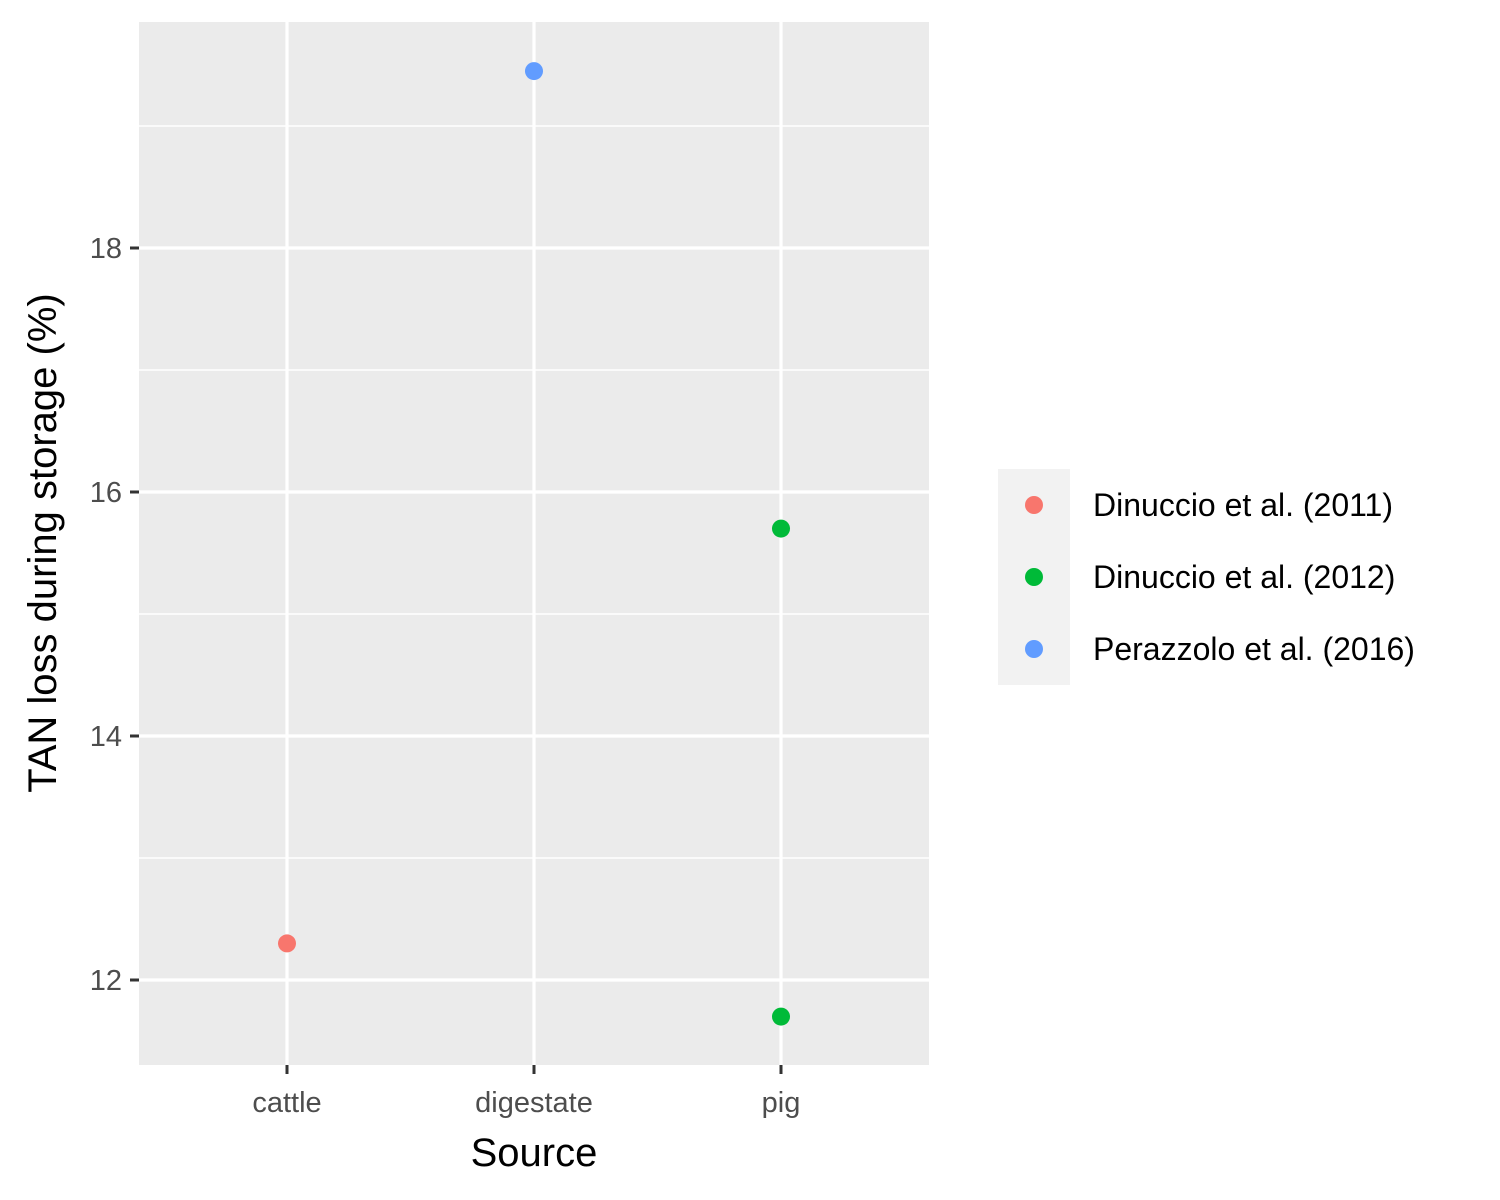 This screenshot has width=1500, height=1200. Describe the element at coordinates (106, 737) in the screenshot. I see `y-tick-label: 14` at that location.